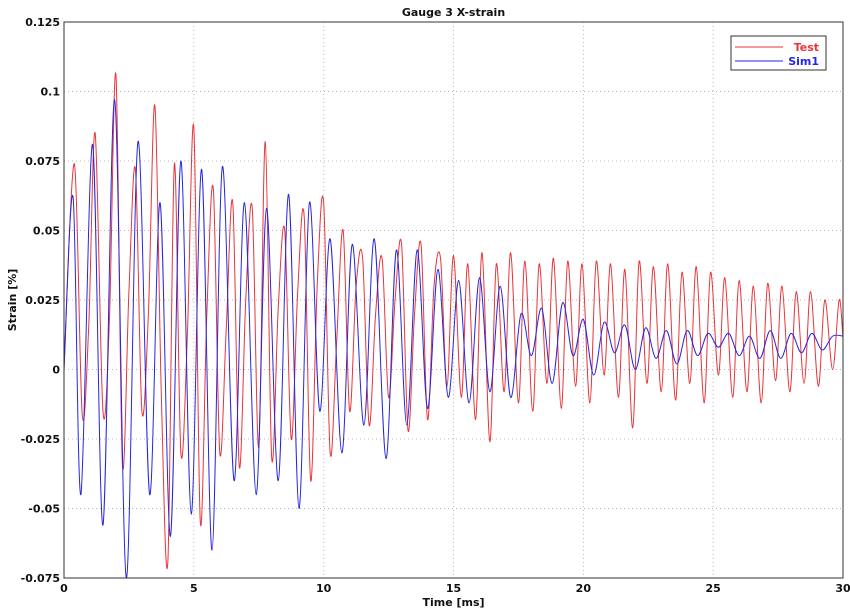  What do you see at coordinates (778, 53) in the screenshot?
I see `legend-box` at bounding box center [778, 53].